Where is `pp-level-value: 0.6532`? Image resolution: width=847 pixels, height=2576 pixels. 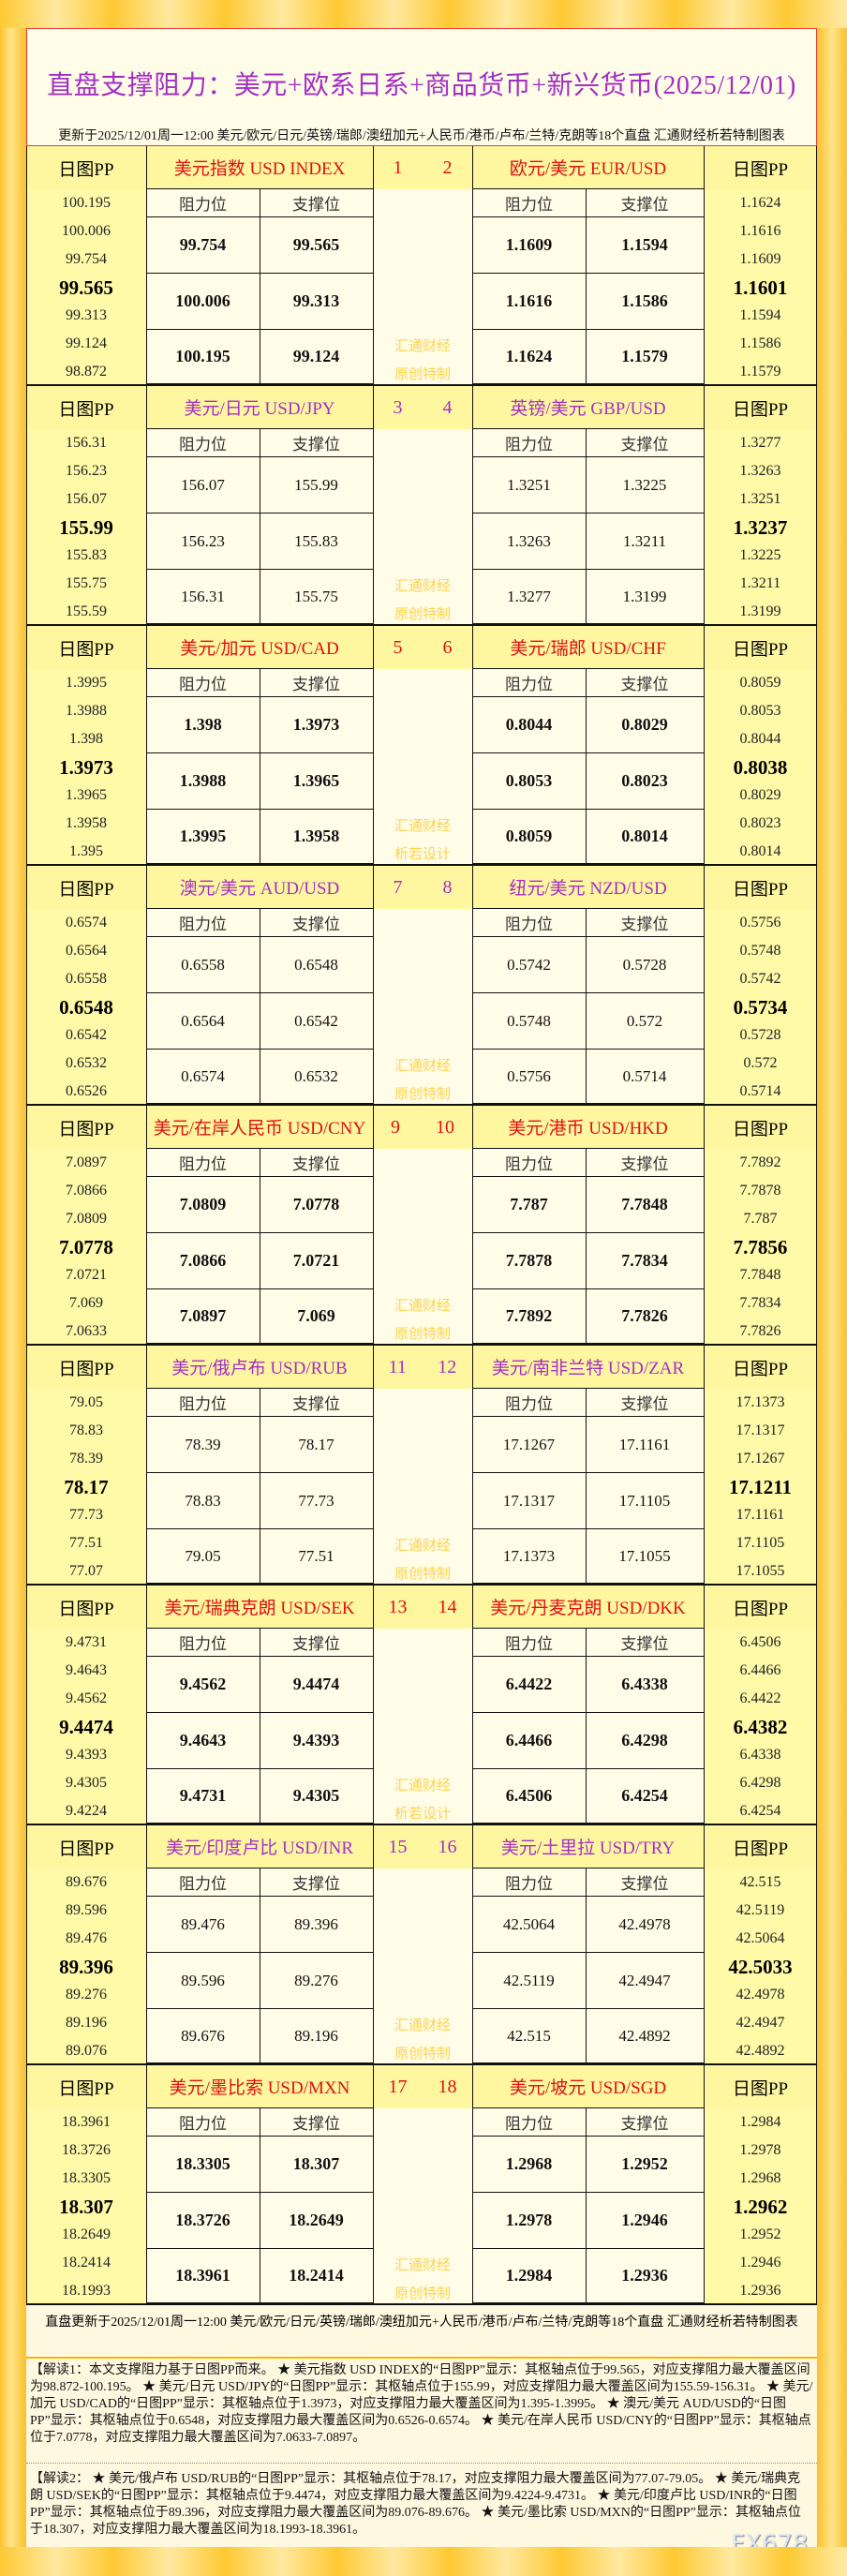 pp-level-value: 0.6532 is located at coordinates (87, 1063).